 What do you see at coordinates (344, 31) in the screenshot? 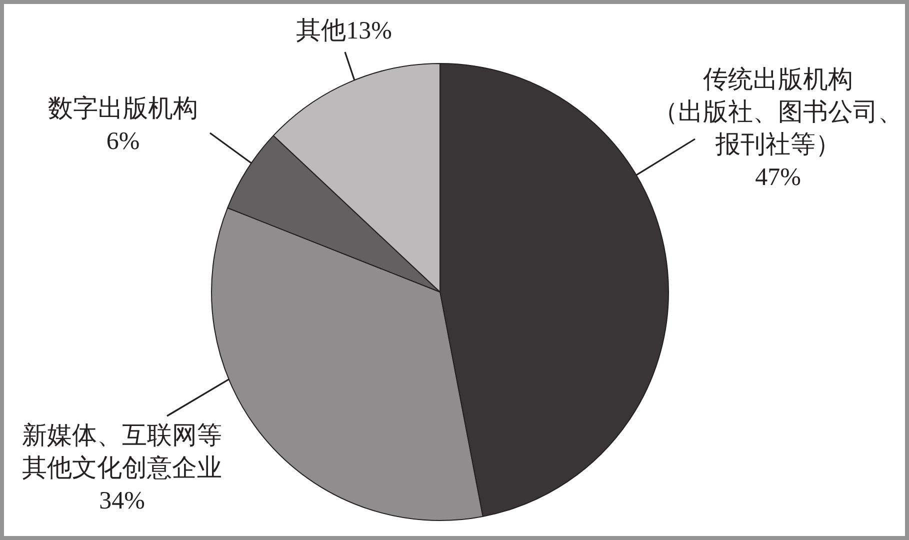
I see `slice-label: 其他13%` at bounding box center [344, 31].